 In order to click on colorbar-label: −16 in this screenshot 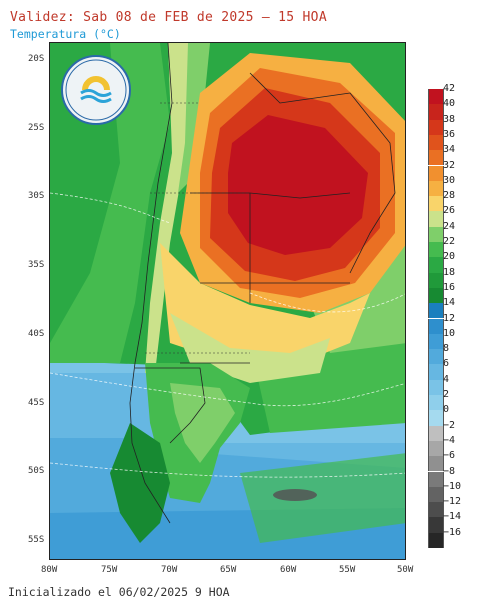, I will do `click(452, 532)`.